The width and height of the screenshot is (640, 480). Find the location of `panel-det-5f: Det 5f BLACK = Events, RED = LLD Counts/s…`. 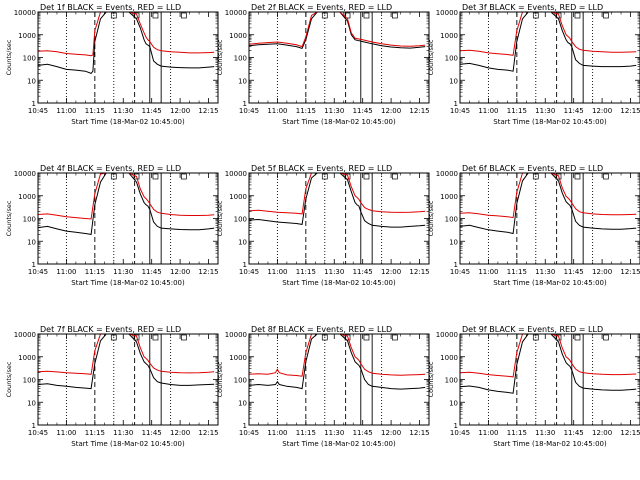

panel-det-5f: Det 5f BLACK = Events, RED = LLD Counts/s… is located at coordinates (323, 225).